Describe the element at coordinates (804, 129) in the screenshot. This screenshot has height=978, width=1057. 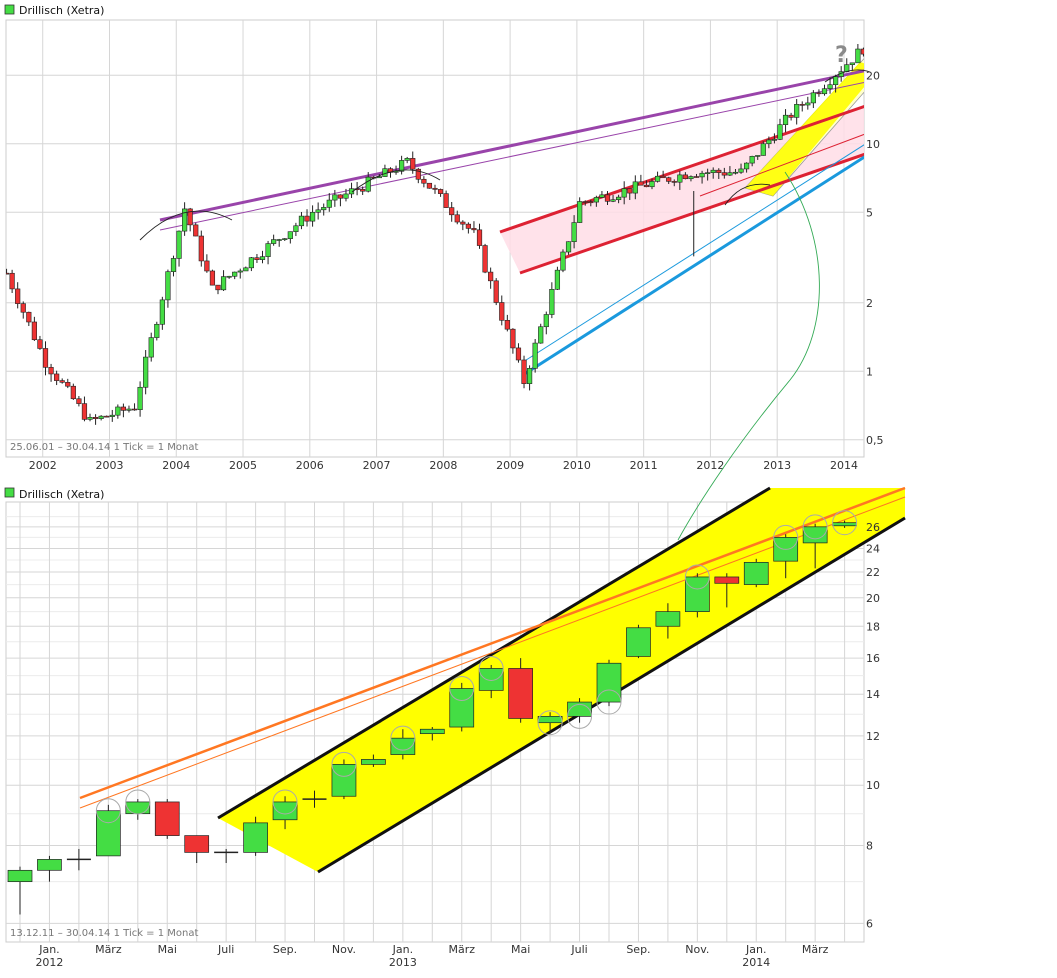
I see `yellow-channel-fill` at that location.